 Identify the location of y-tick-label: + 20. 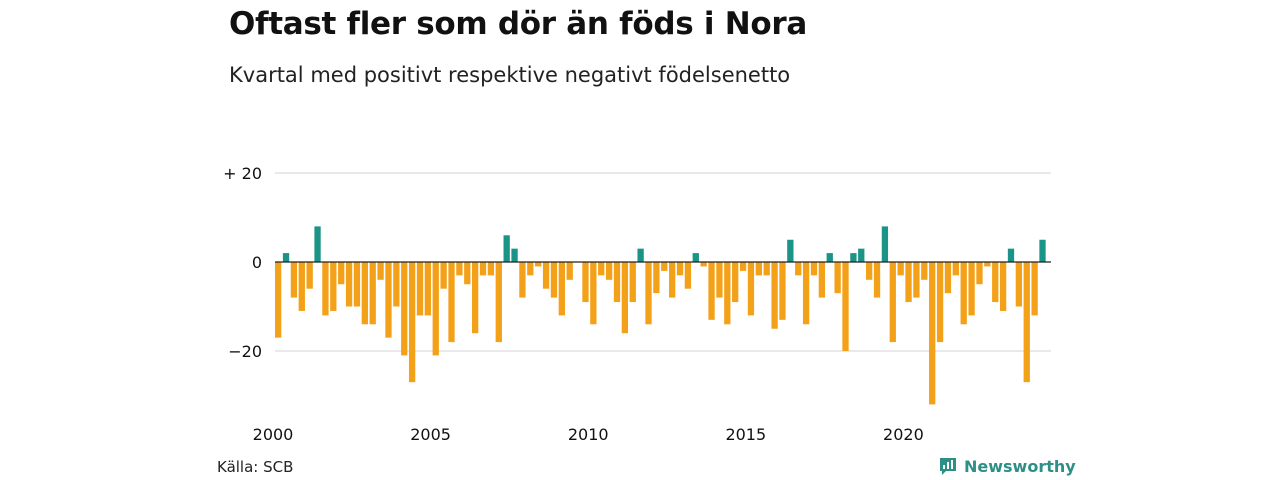
(242, 173).